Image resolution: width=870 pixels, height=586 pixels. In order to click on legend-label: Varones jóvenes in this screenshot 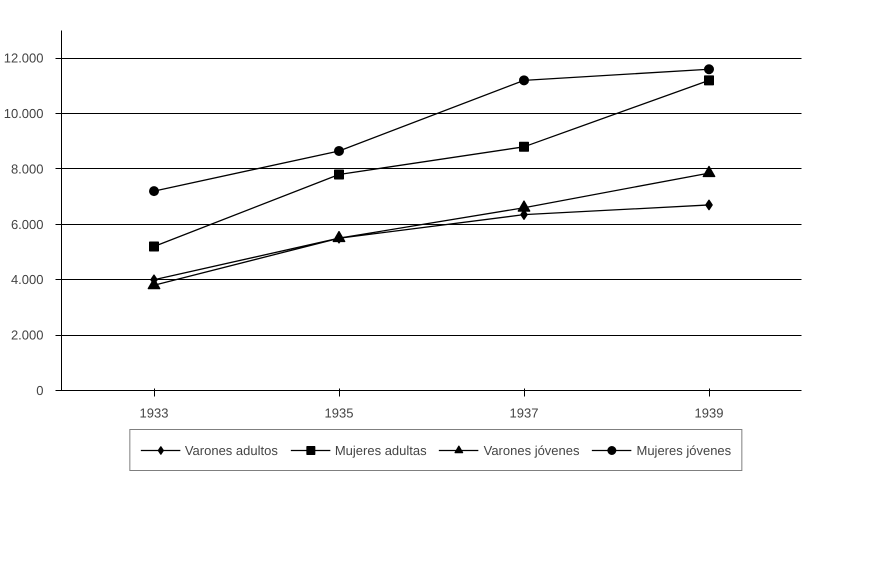, I will do `click(532, 450)`.